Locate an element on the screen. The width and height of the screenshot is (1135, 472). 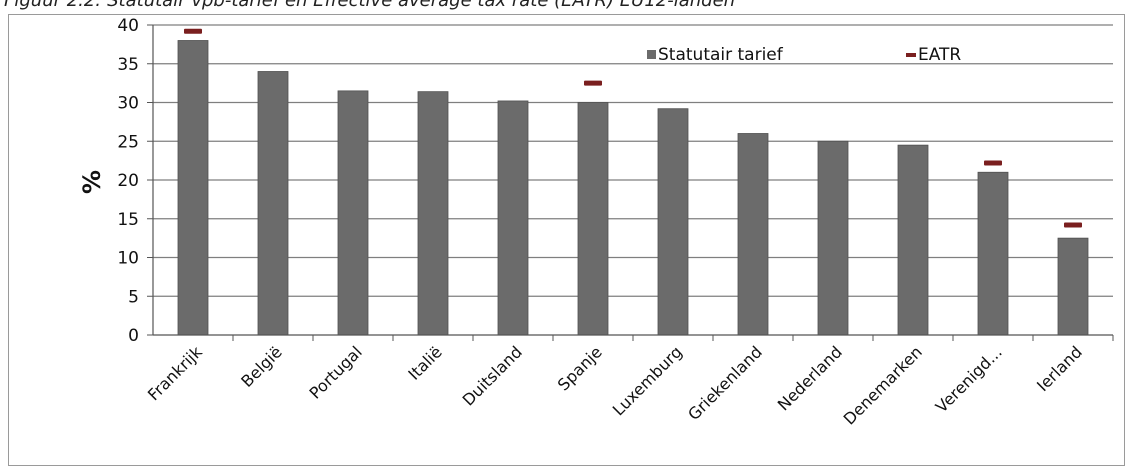
y-tick-label: 15 is located at coordinates (128, 220).